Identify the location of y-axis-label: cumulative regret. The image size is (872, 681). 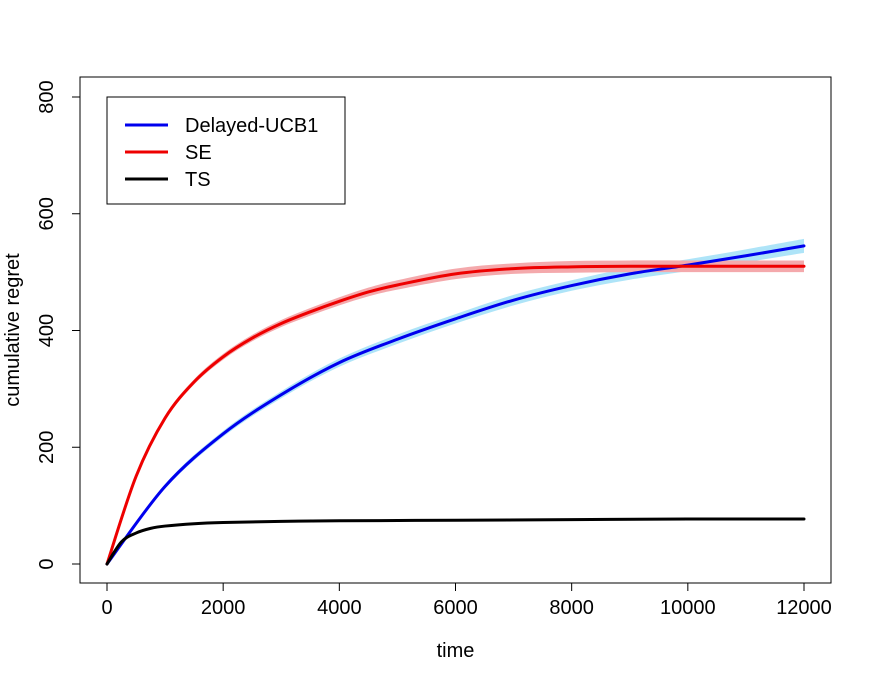
(13, 330).